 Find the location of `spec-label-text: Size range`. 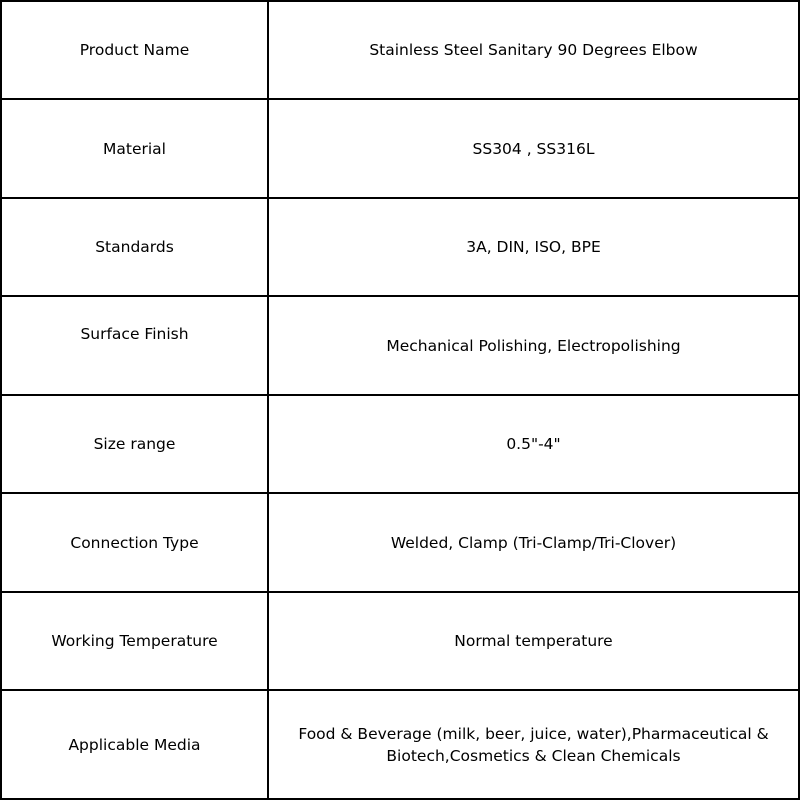

spec-label-text: Size range is located at coordinates (134, 444).